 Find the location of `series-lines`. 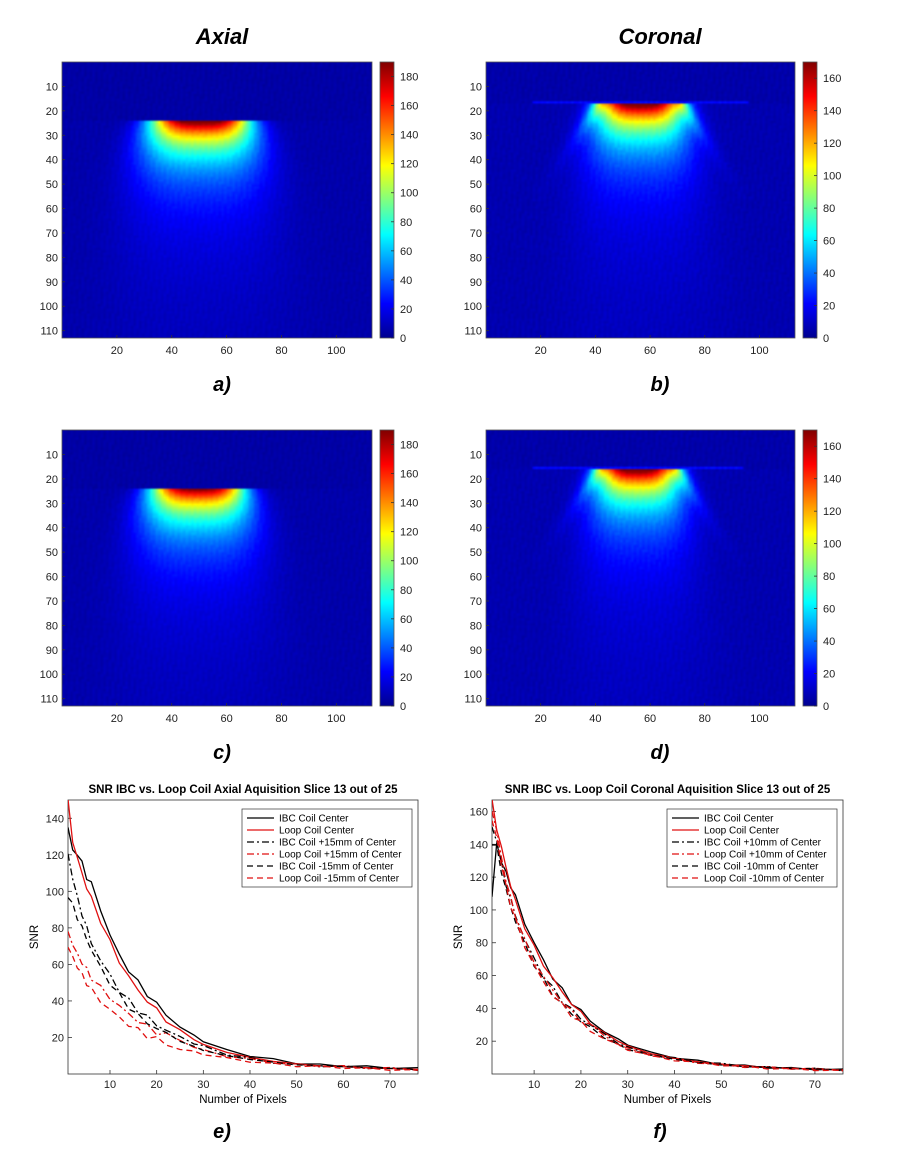

series-lines is located at coordinates (667, 936).